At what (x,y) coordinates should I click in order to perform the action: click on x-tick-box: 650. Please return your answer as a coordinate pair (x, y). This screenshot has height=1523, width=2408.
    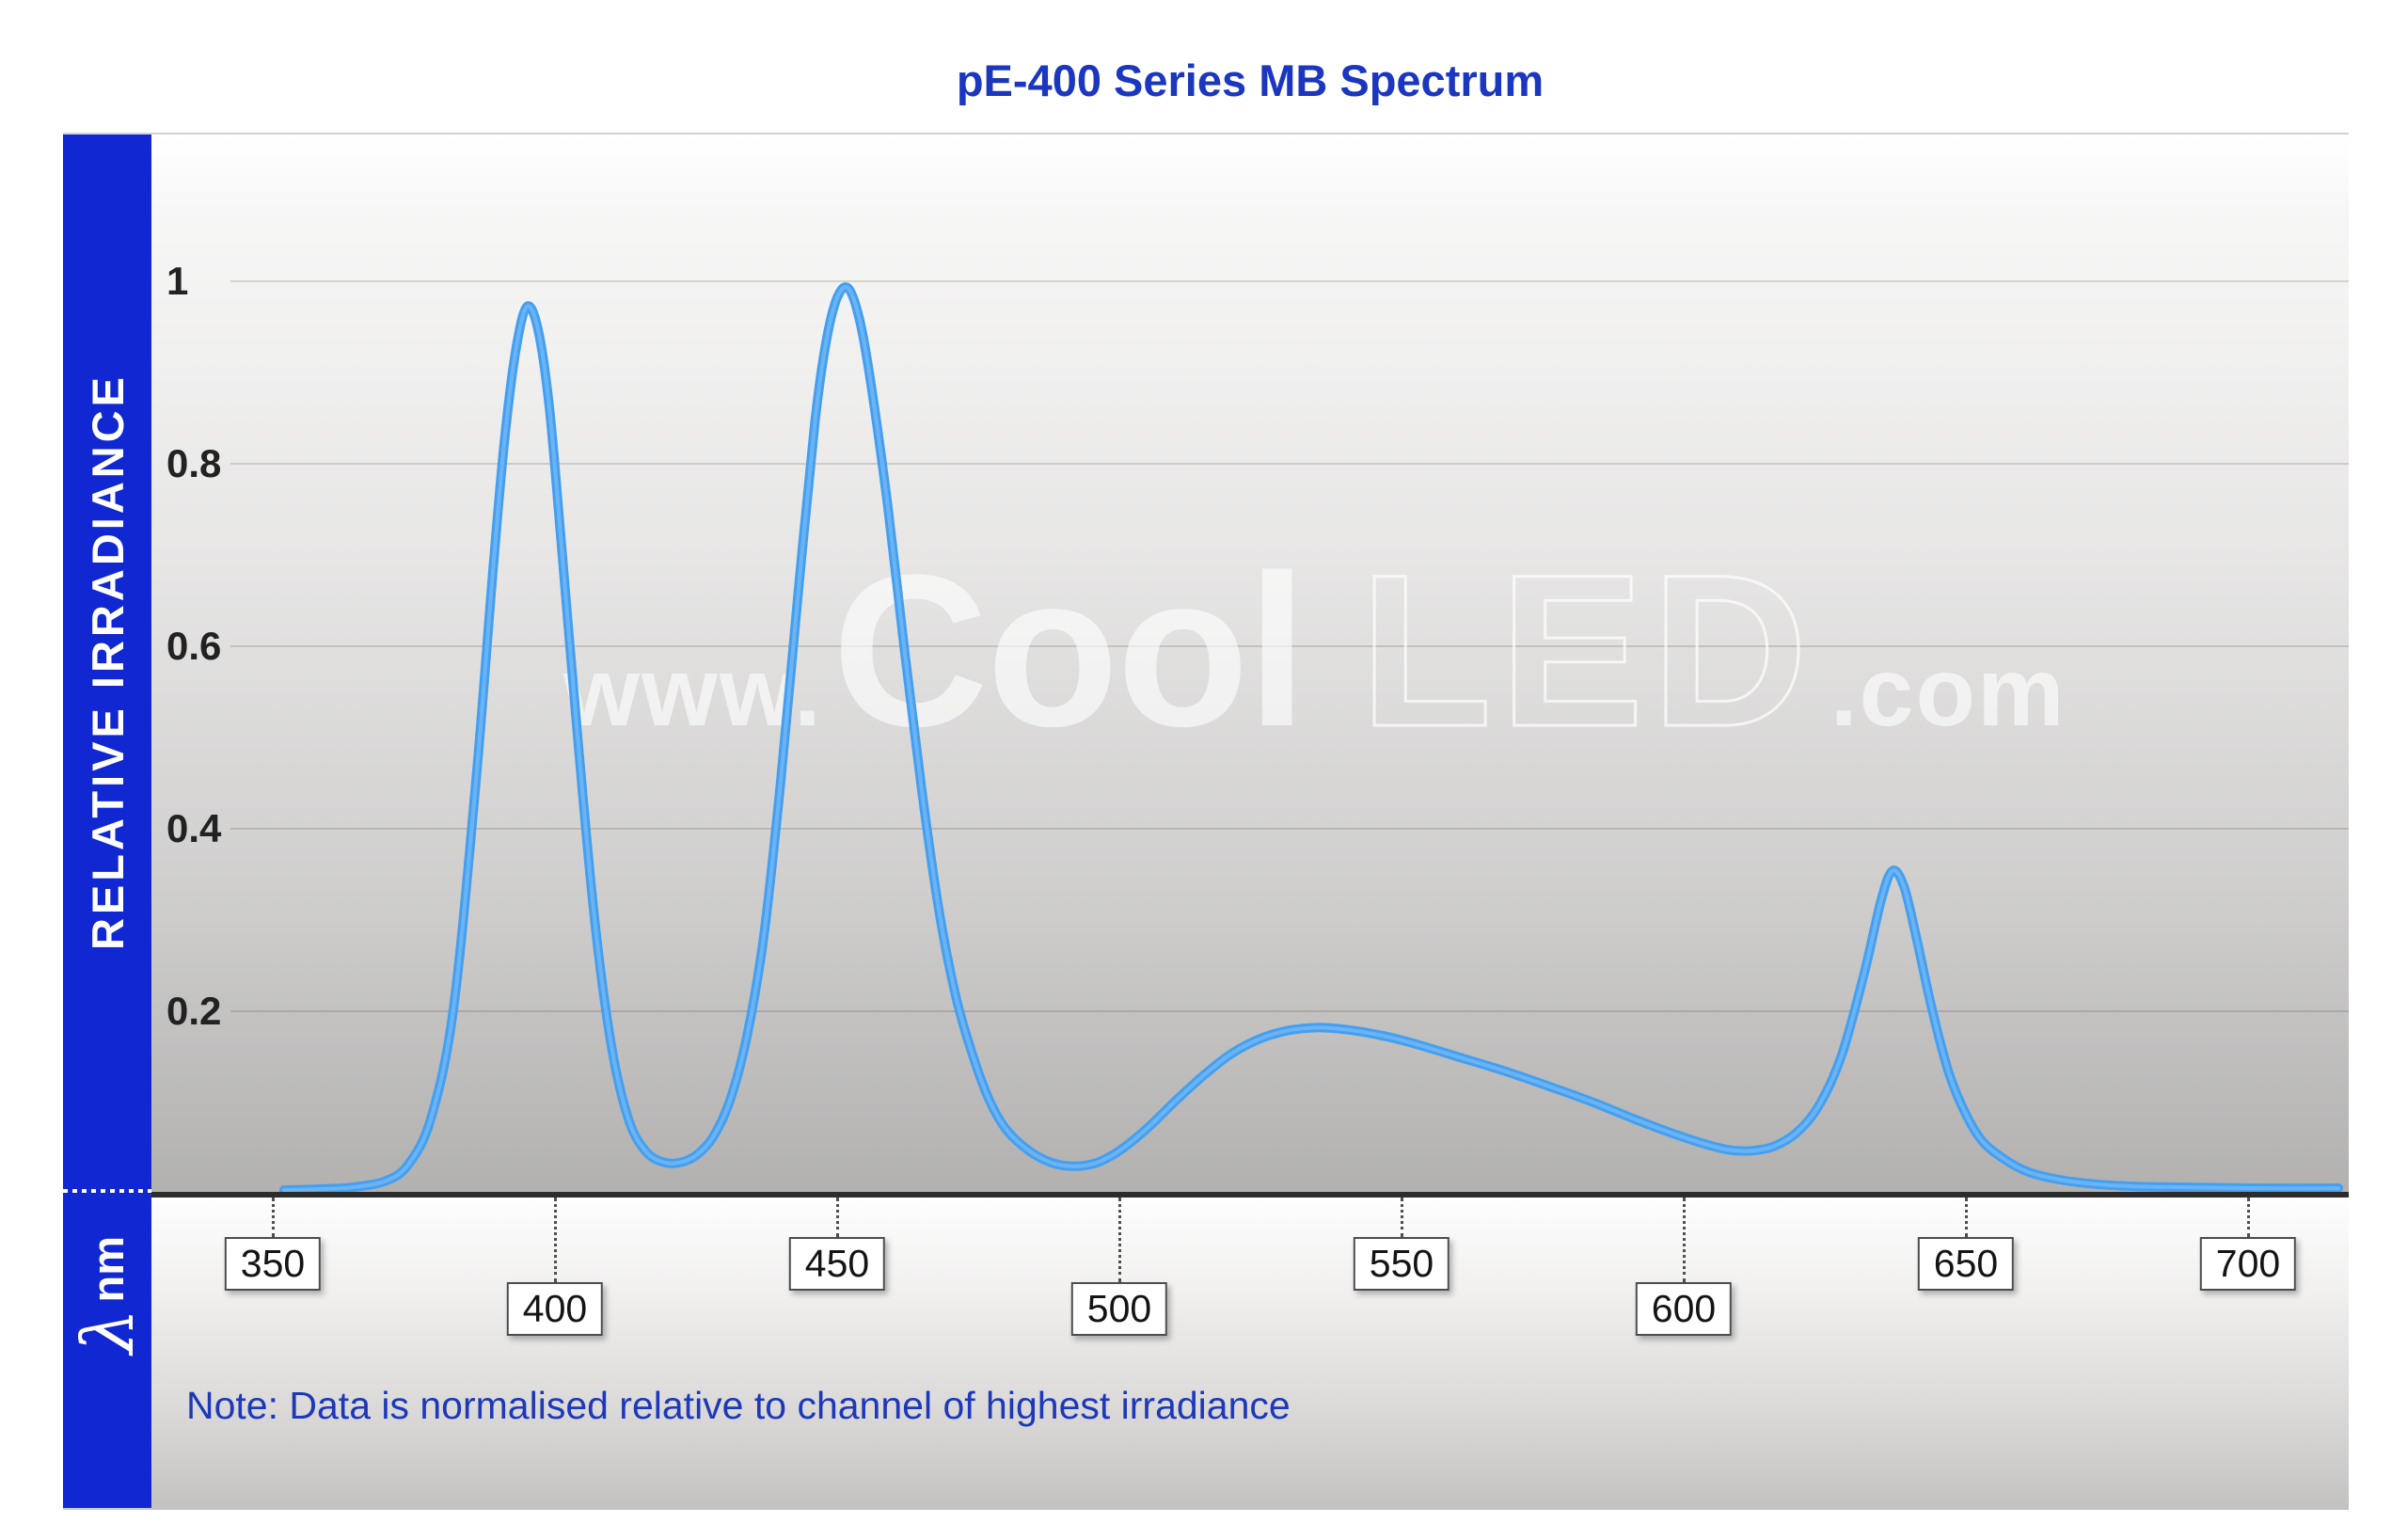
    Looking at the image, I should click on (1966, 1264).